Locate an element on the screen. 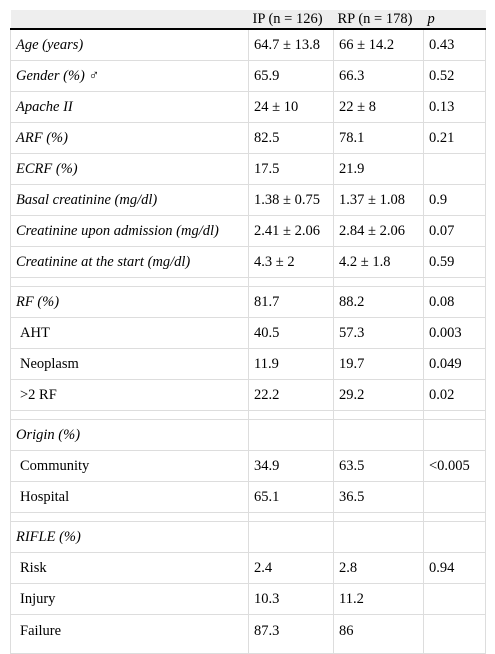 This screenshot has height=654, width=495. ip-value: 87.3 is located at coordinates (291, 634).